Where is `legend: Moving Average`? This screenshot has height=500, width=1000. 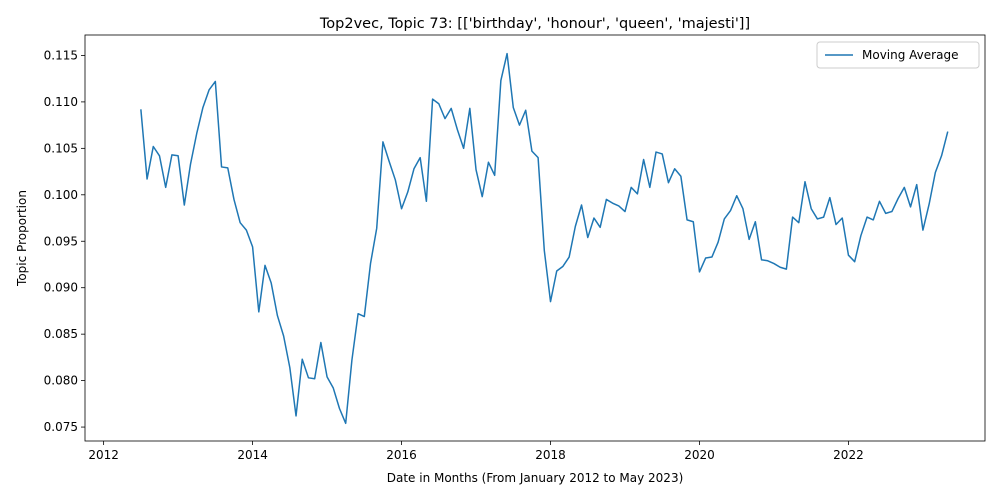
legend: Moving Average is located at coordinates (898, 55).